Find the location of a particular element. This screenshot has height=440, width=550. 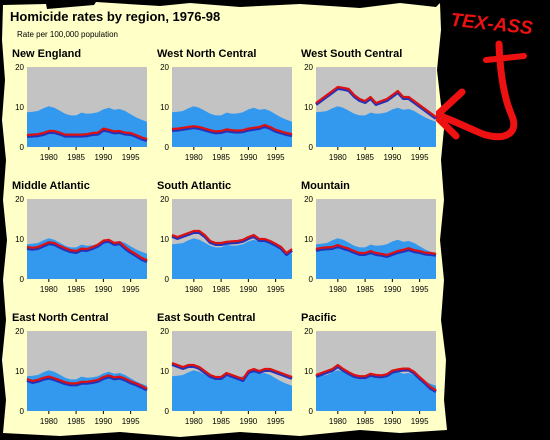

panel-title: Middle Atlantic is located at coordinates (51, 186).